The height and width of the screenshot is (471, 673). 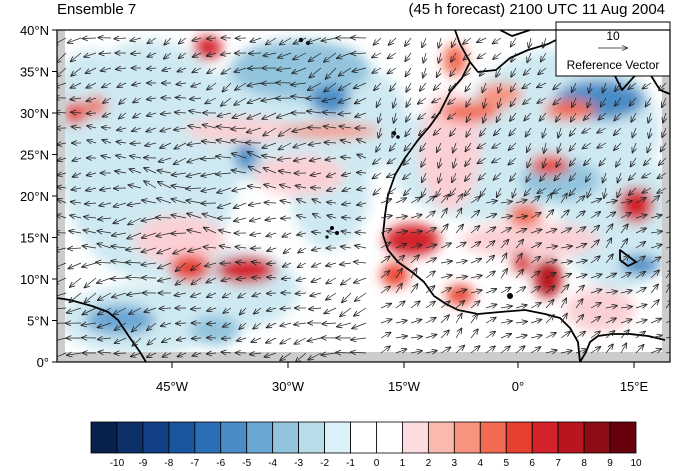 I want to click on lat-label: 15°N, so click(x=34, y=238).